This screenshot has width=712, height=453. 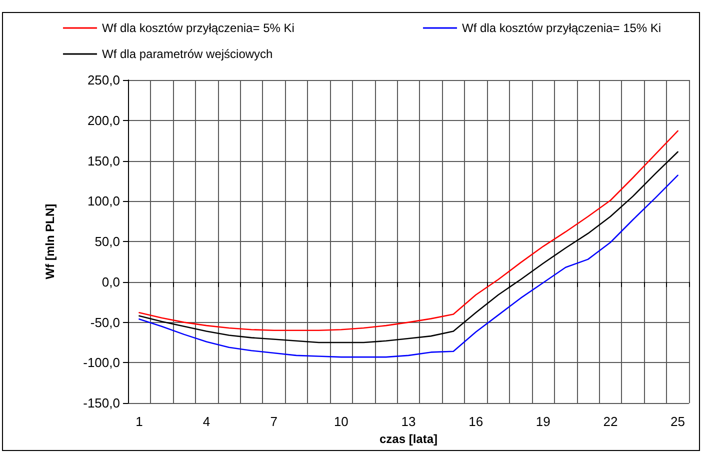 What do you see at coordinates (187, 54) in the screenshot?
I see `legend-label: Wf dla parametrów wejściowych` at bounding box center [187, 54].